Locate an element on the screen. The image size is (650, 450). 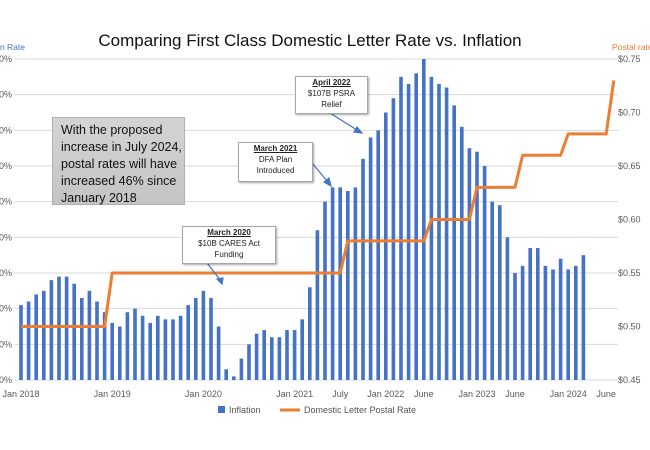
right-tick-label: $0.70 is located at coordinates (629, 113).